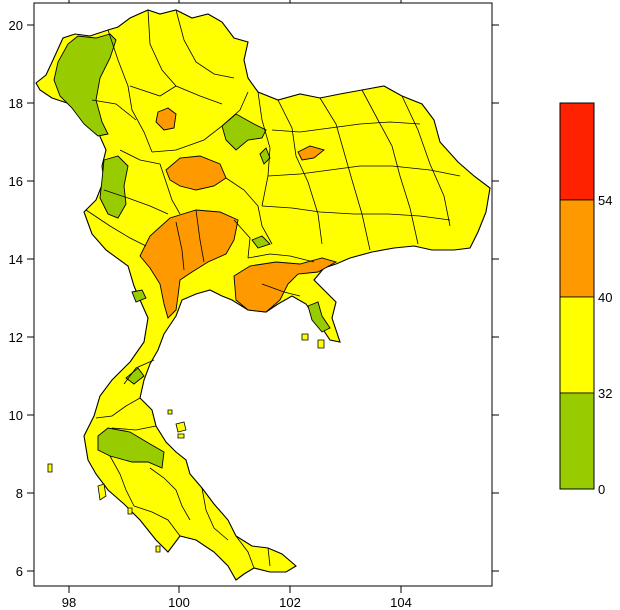 Image resolution: width=620 pixels, height=610 pixels. Describe the element at coordinates (577, 151) in the screenshot. I see `legend-bin-red` at that location.